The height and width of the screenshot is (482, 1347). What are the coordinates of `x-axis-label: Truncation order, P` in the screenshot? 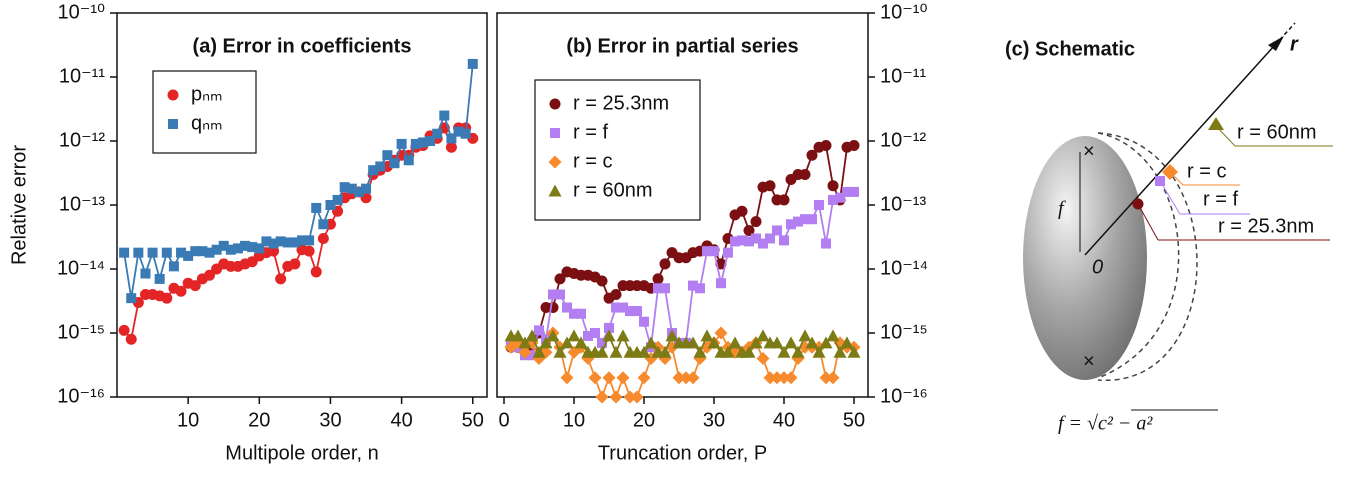 It's located at (682, 453).